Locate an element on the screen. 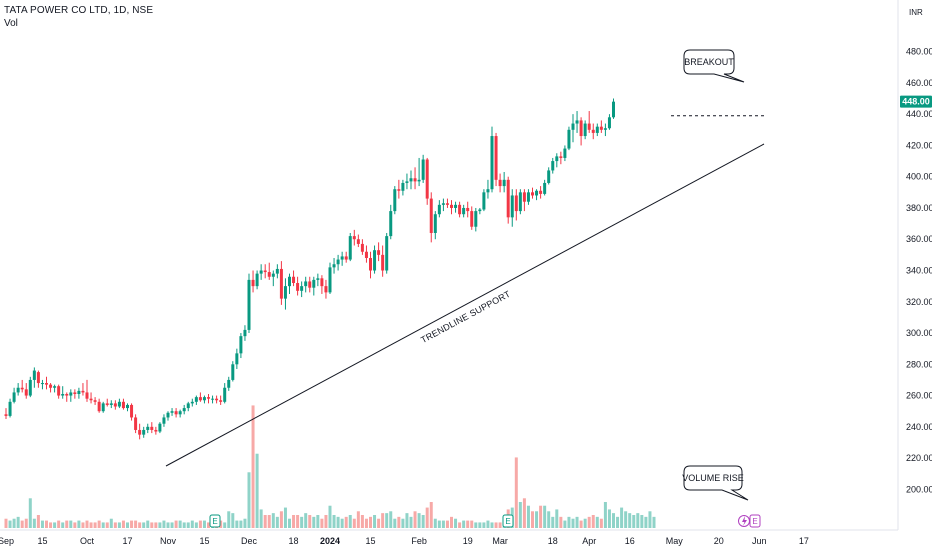  y-tick-label: 420.00 is located at coordinates (919, 145).